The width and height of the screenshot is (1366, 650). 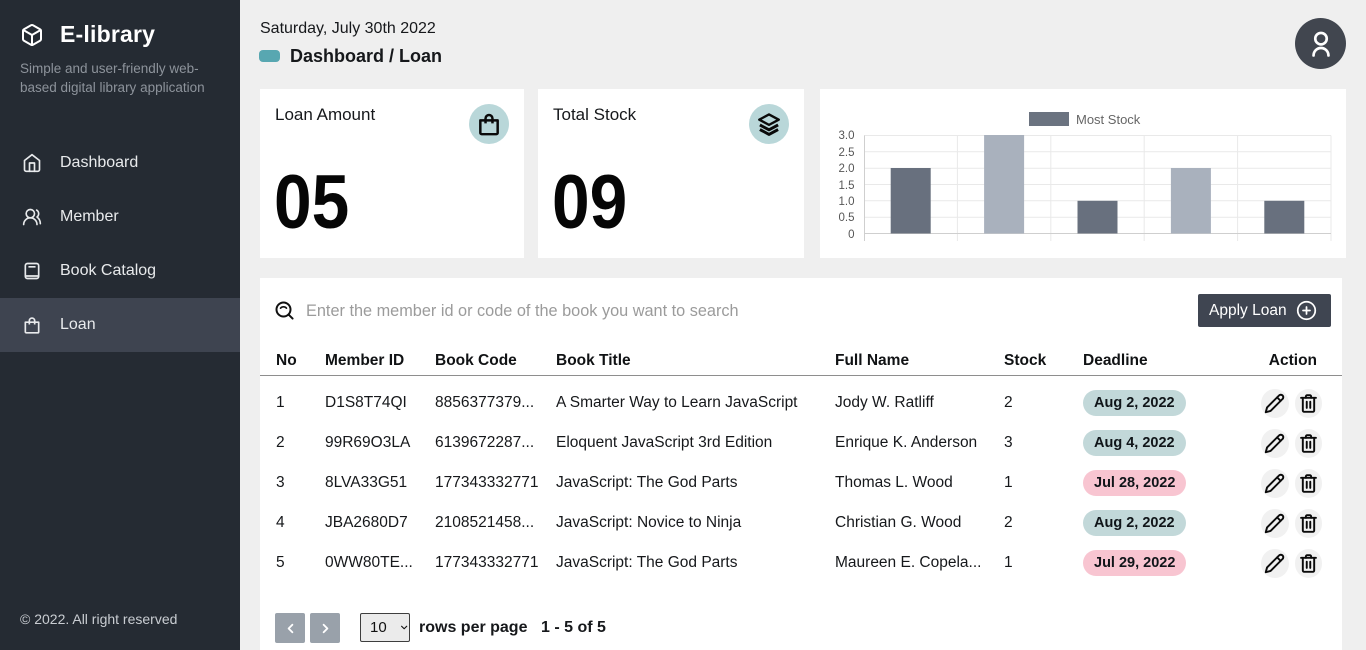 What do you see at coordinates (1108, 119) in the screenshot?
I see `svg-text: Most Stock` at bounding box center [1108, 119].